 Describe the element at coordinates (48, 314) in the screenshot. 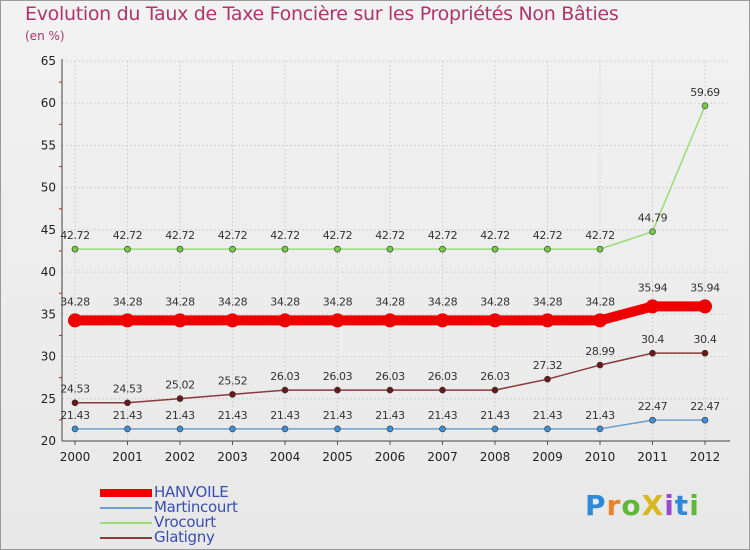

I see `y-tick-label: 35` at that location.